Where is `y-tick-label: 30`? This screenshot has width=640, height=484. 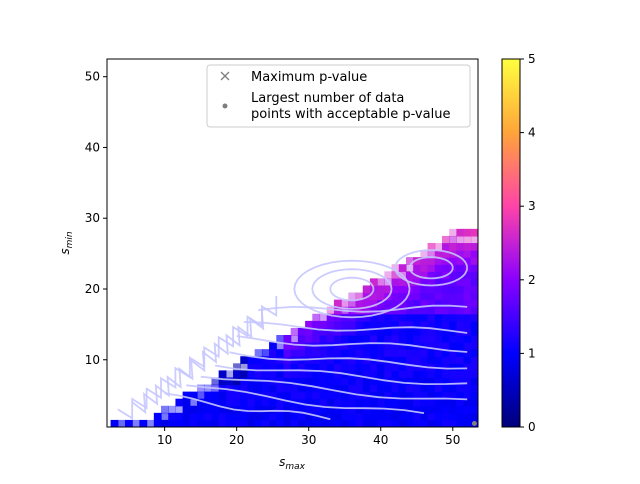 y-tick-label: 30 is located at coordinates (92, 218).